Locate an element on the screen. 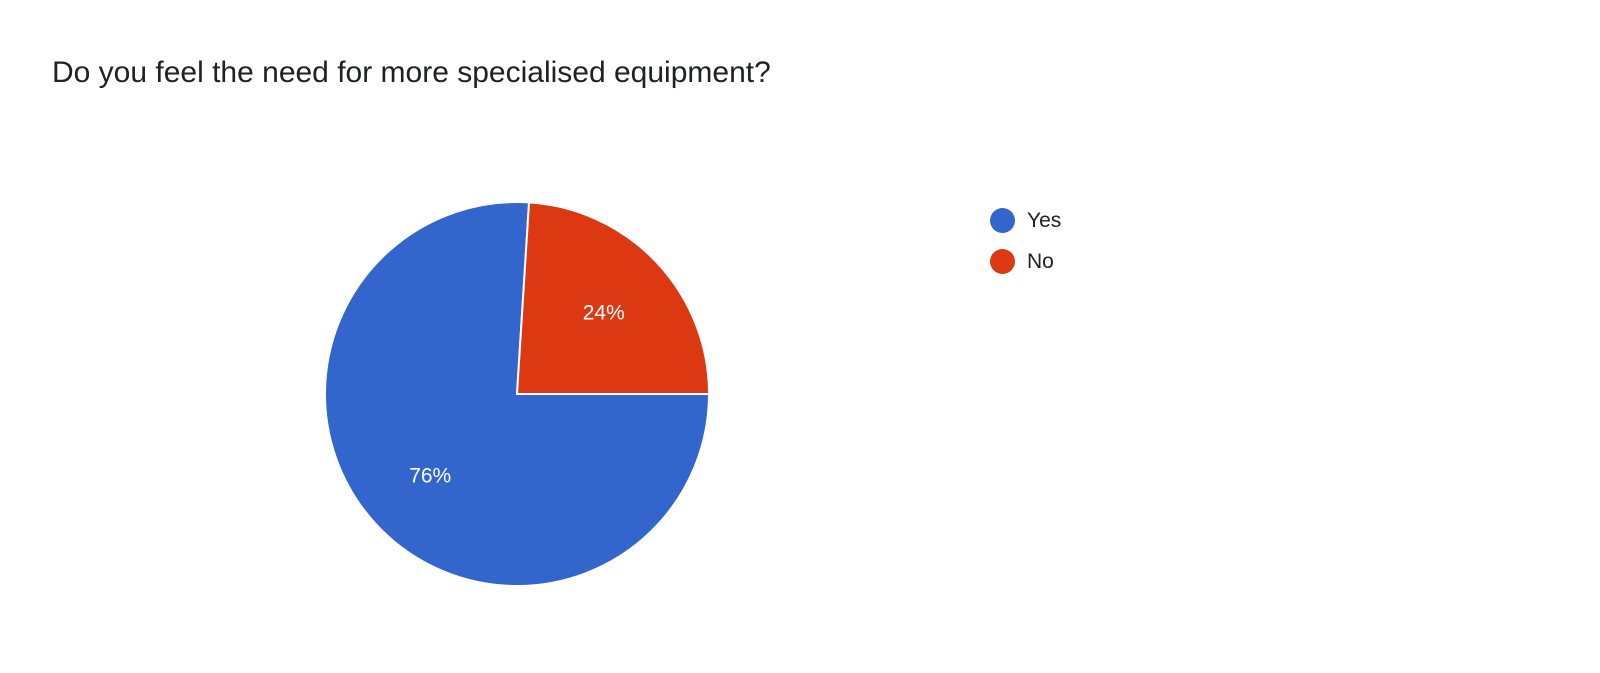 This screenshot has width=1600, height=673. legend-label: No is located at coordinates (1040, 261).